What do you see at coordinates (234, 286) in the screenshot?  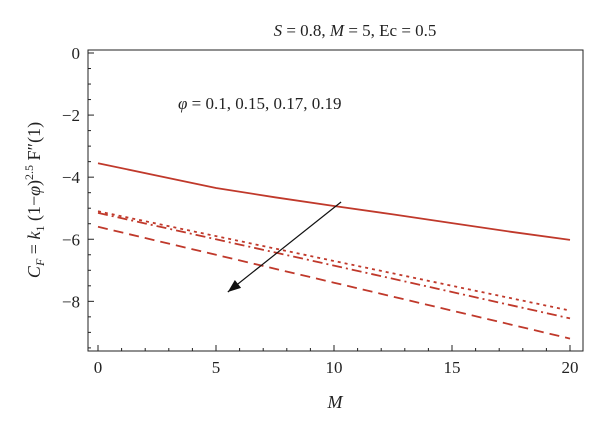 I see `arrow-head` at bounding box center [234, 286].